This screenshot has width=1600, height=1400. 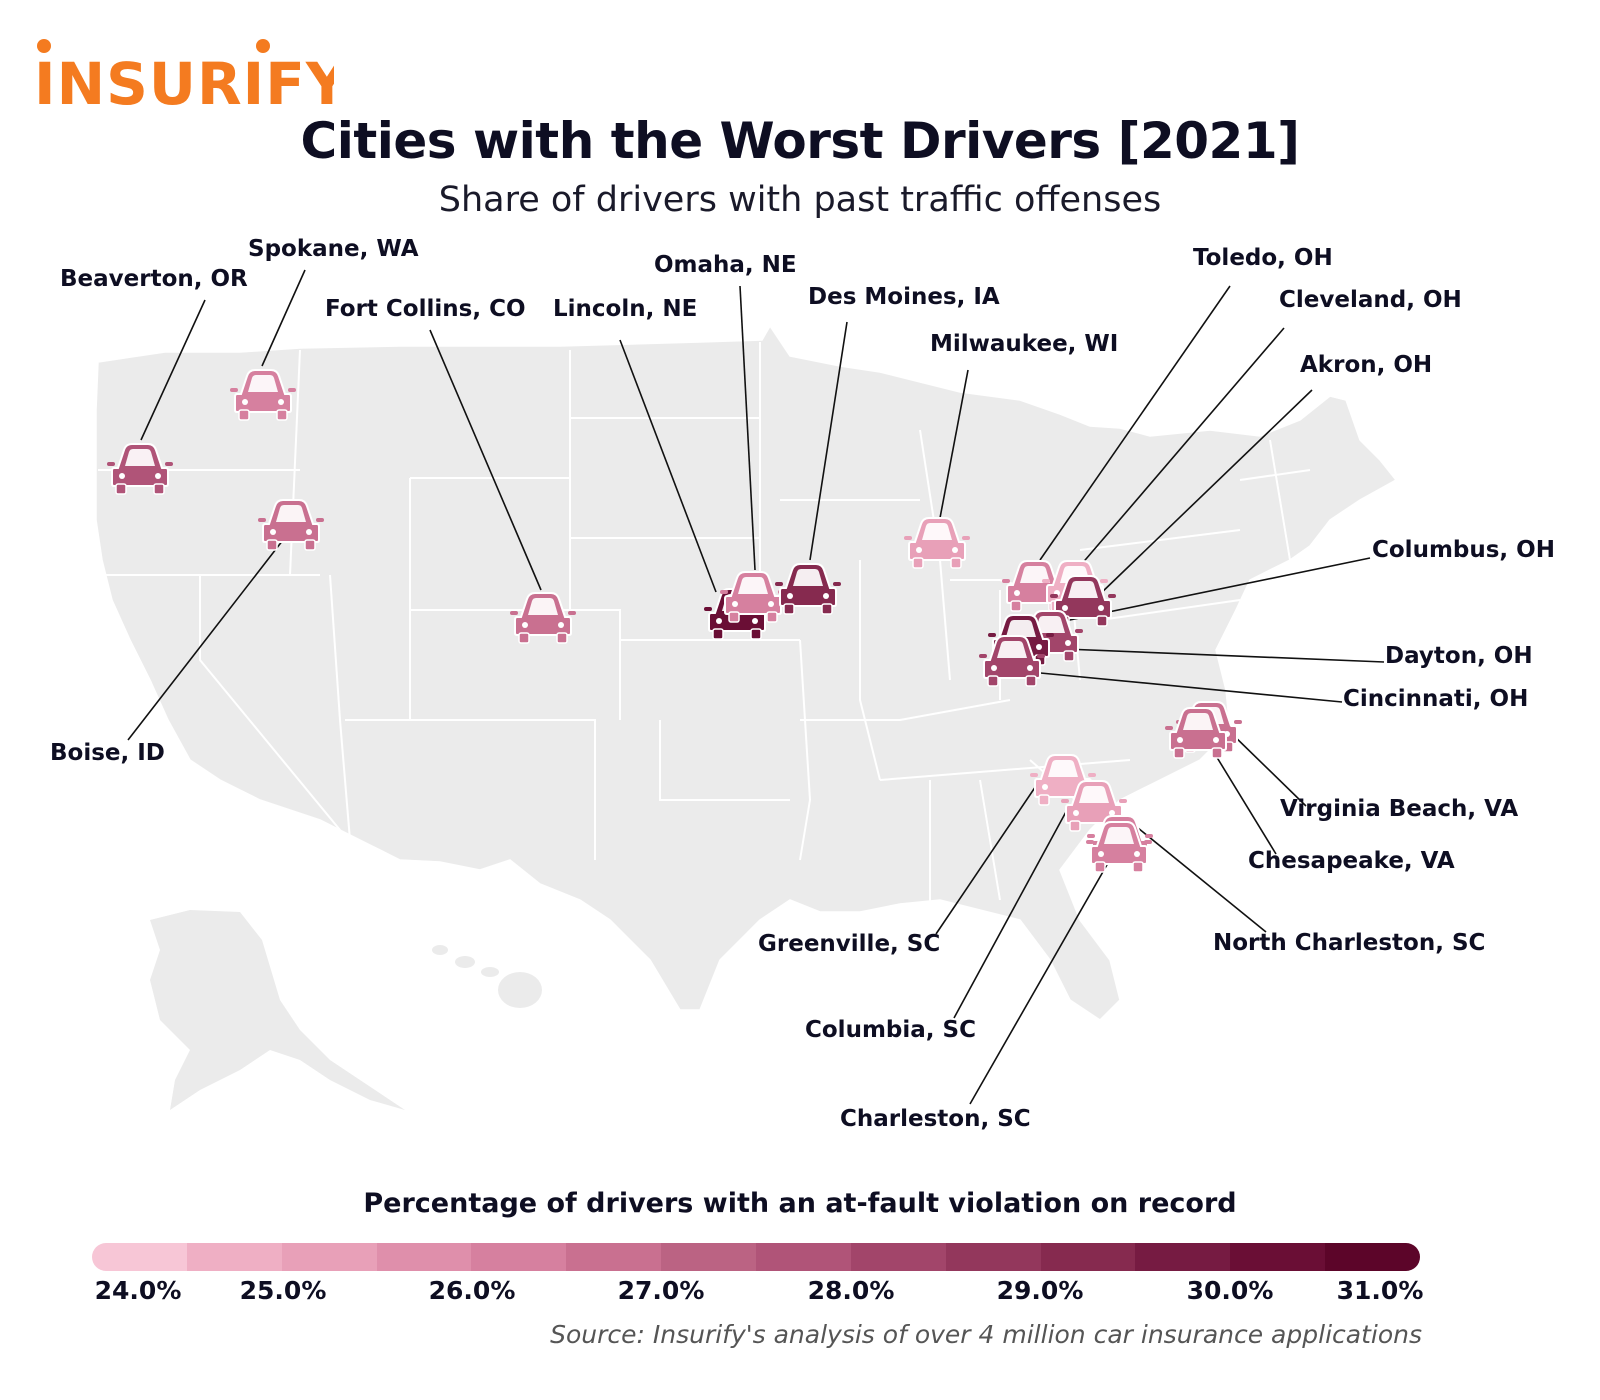 What do you see at coordinates (1198, 733) in the screenshot?
I see `car-icon-chesapeake-va` at bounding box center [1198, 733].